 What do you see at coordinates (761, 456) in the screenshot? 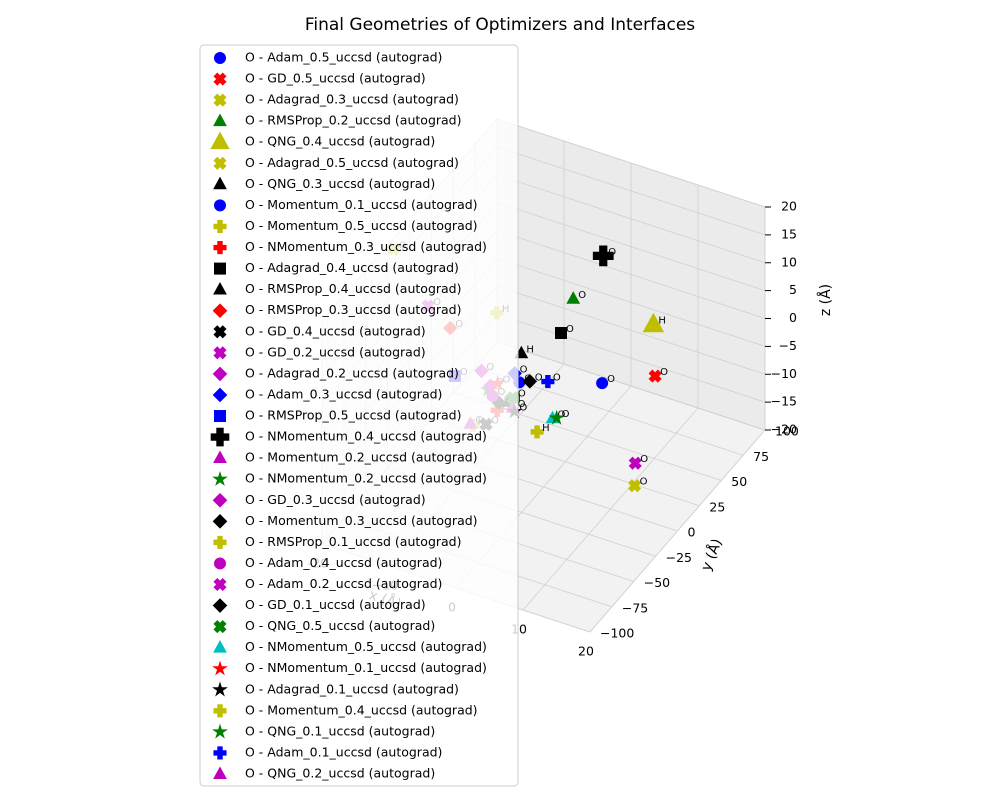
I see `y-tick-label: 75` at bounding box center [761, 456].